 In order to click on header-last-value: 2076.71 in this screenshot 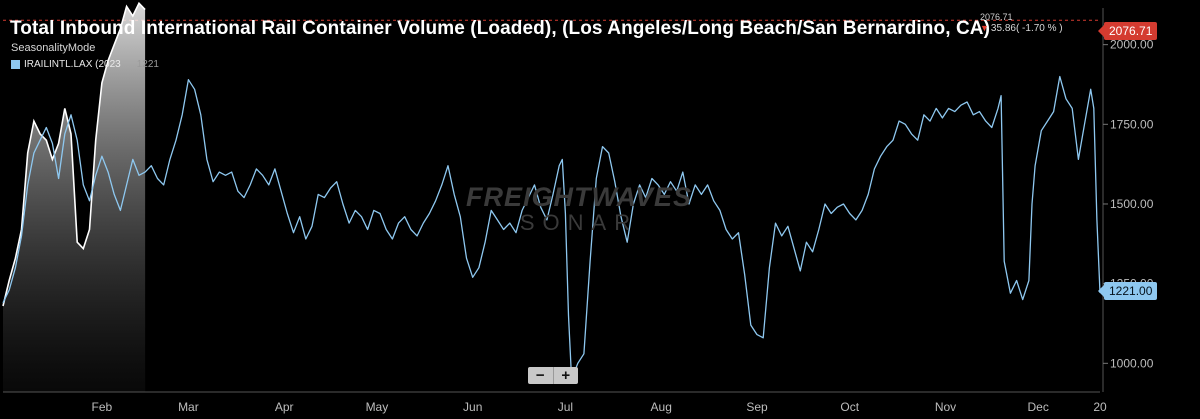, I will do `click(996, 17)`.